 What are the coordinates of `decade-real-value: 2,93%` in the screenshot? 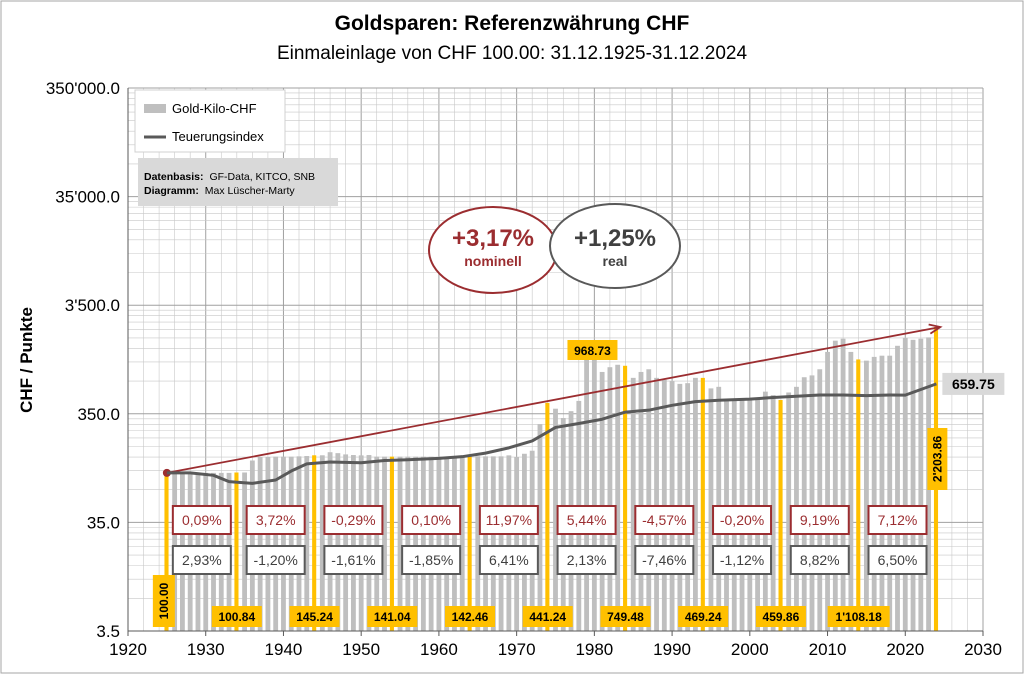 It's located at (202, 560).